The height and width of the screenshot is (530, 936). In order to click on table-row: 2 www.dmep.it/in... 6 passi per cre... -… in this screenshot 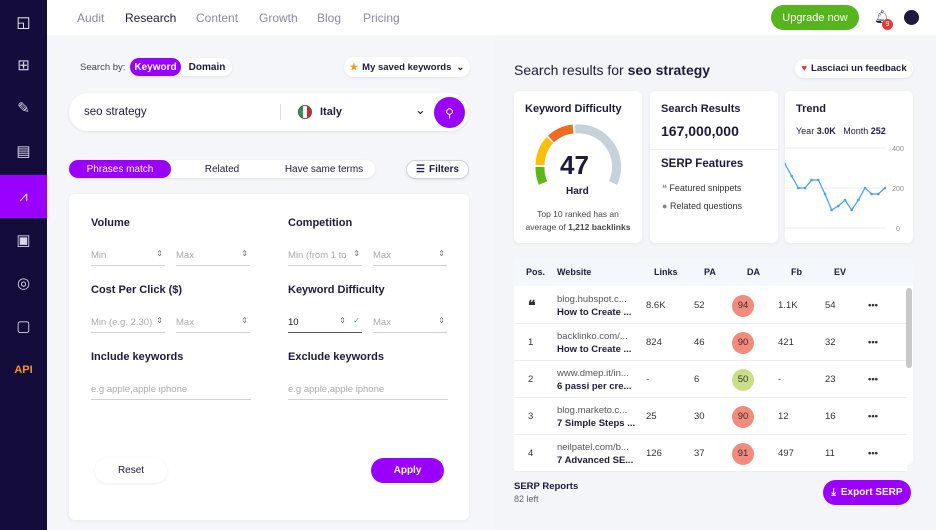, I will do `click(710, 379)`.